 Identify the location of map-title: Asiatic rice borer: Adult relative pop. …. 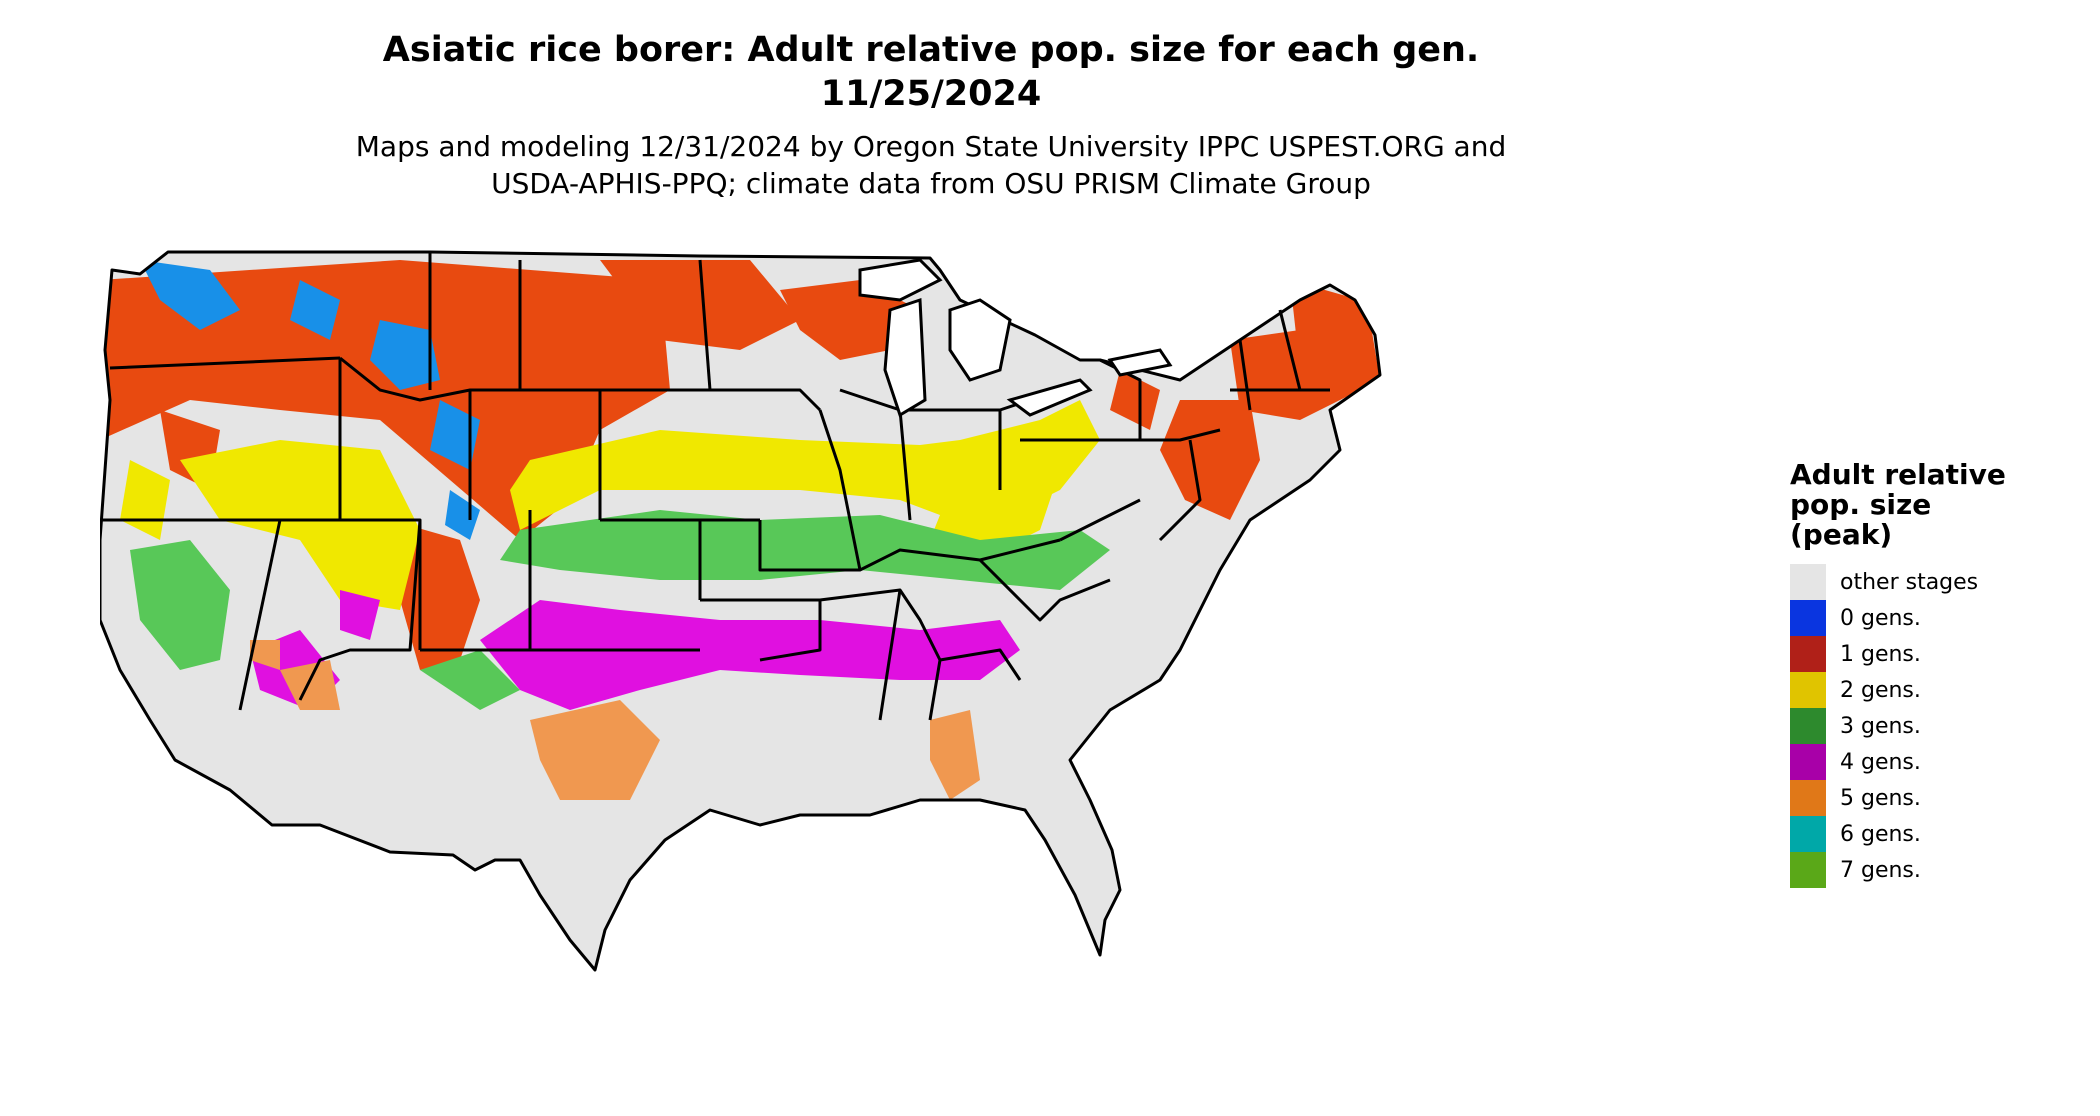
(931, 50).